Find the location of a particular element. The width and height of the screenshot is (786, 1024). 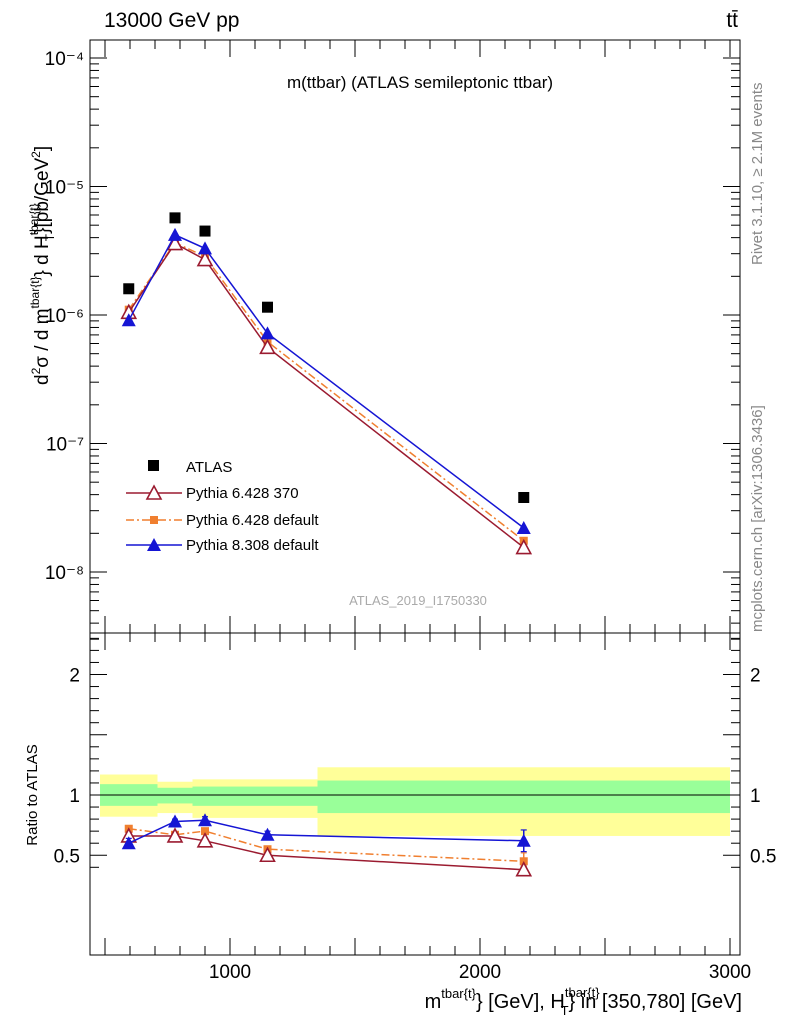

legend-marker-pythia6-default is located at coordinates (154, 520).